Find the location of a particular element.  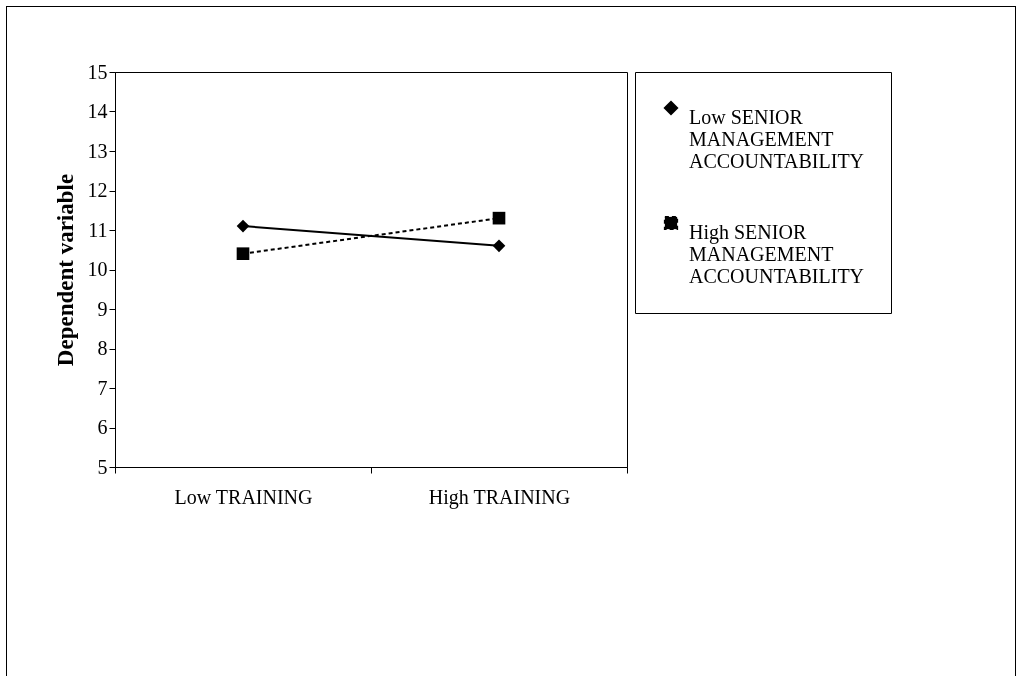

y-axis-title: Dependent variable is located at coordinates (65, 270).